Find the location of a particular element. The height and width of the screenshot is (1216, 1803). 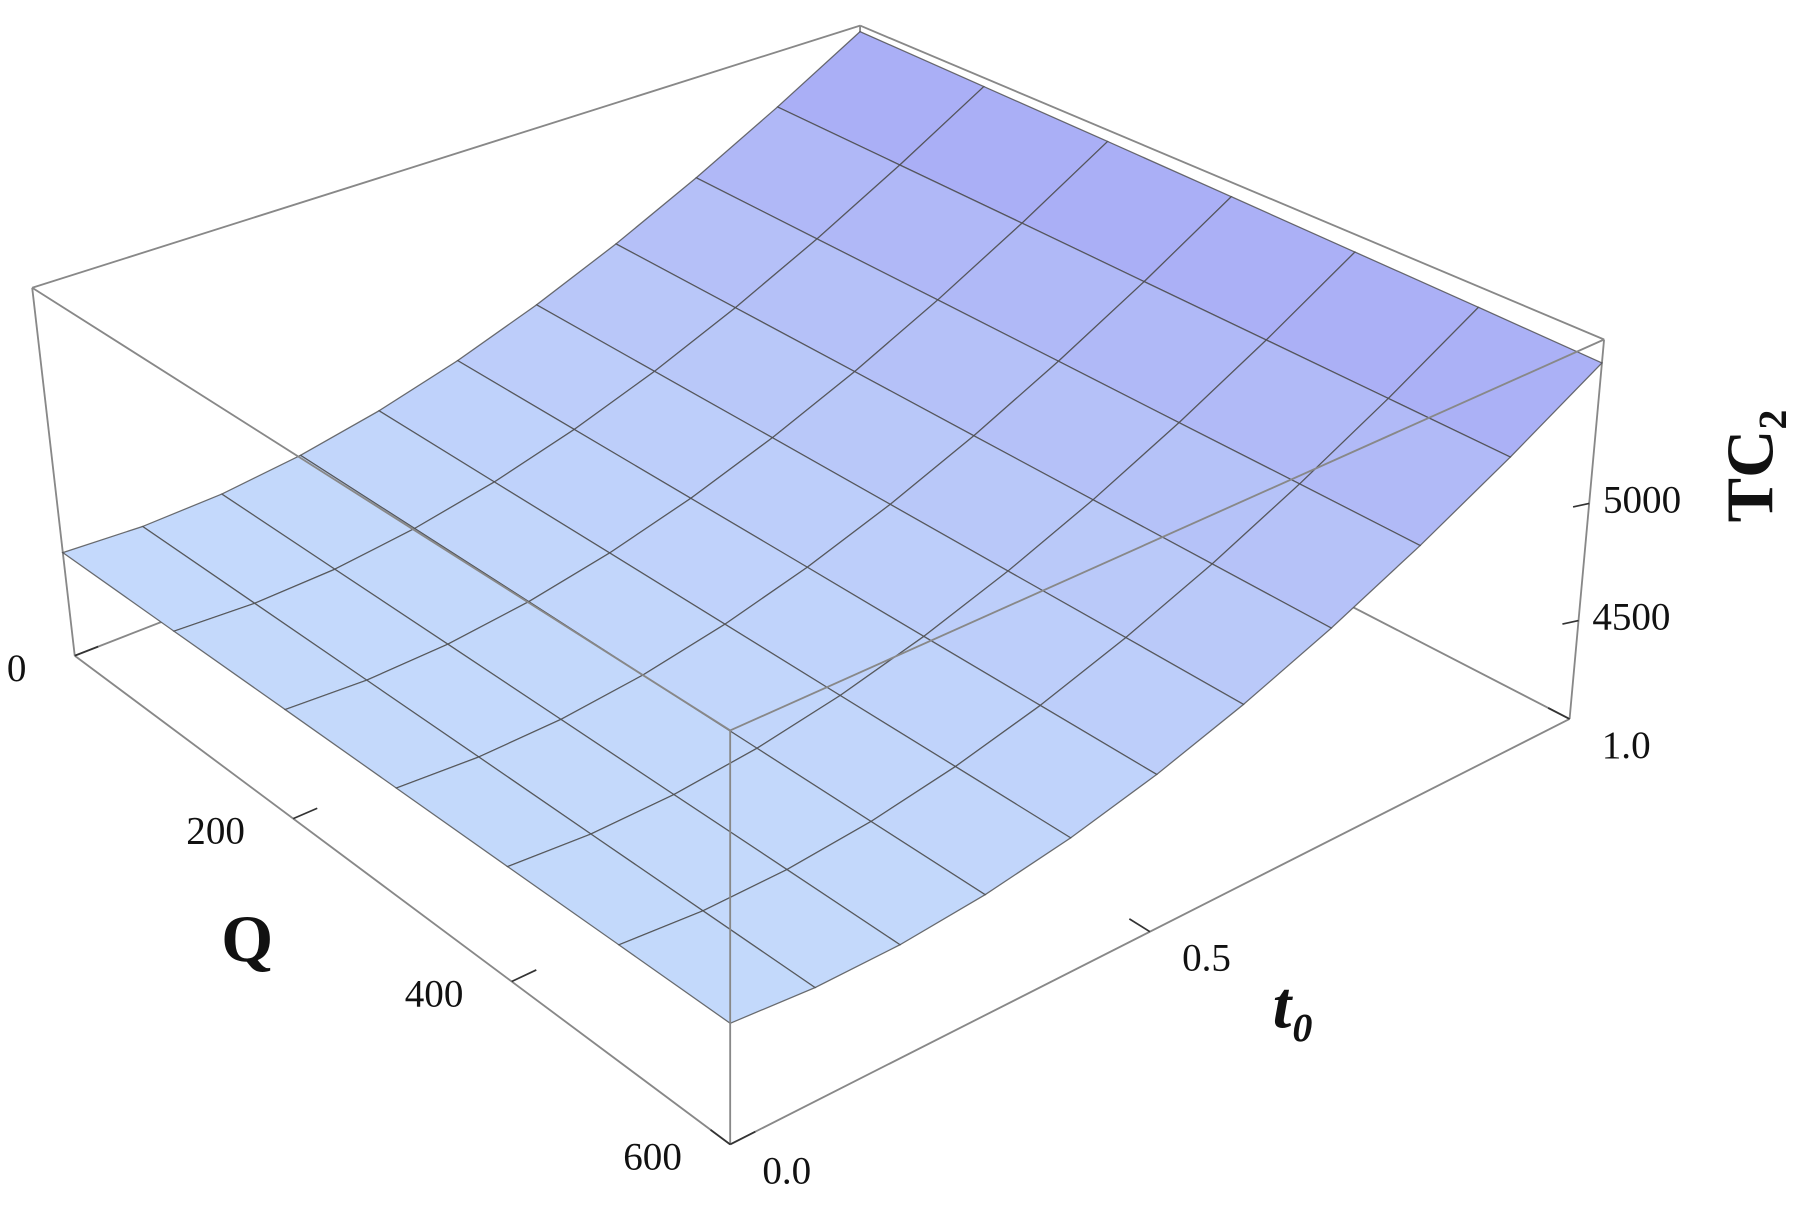

y-tick-label: 0.0 is located at coordinates (786, 1170).